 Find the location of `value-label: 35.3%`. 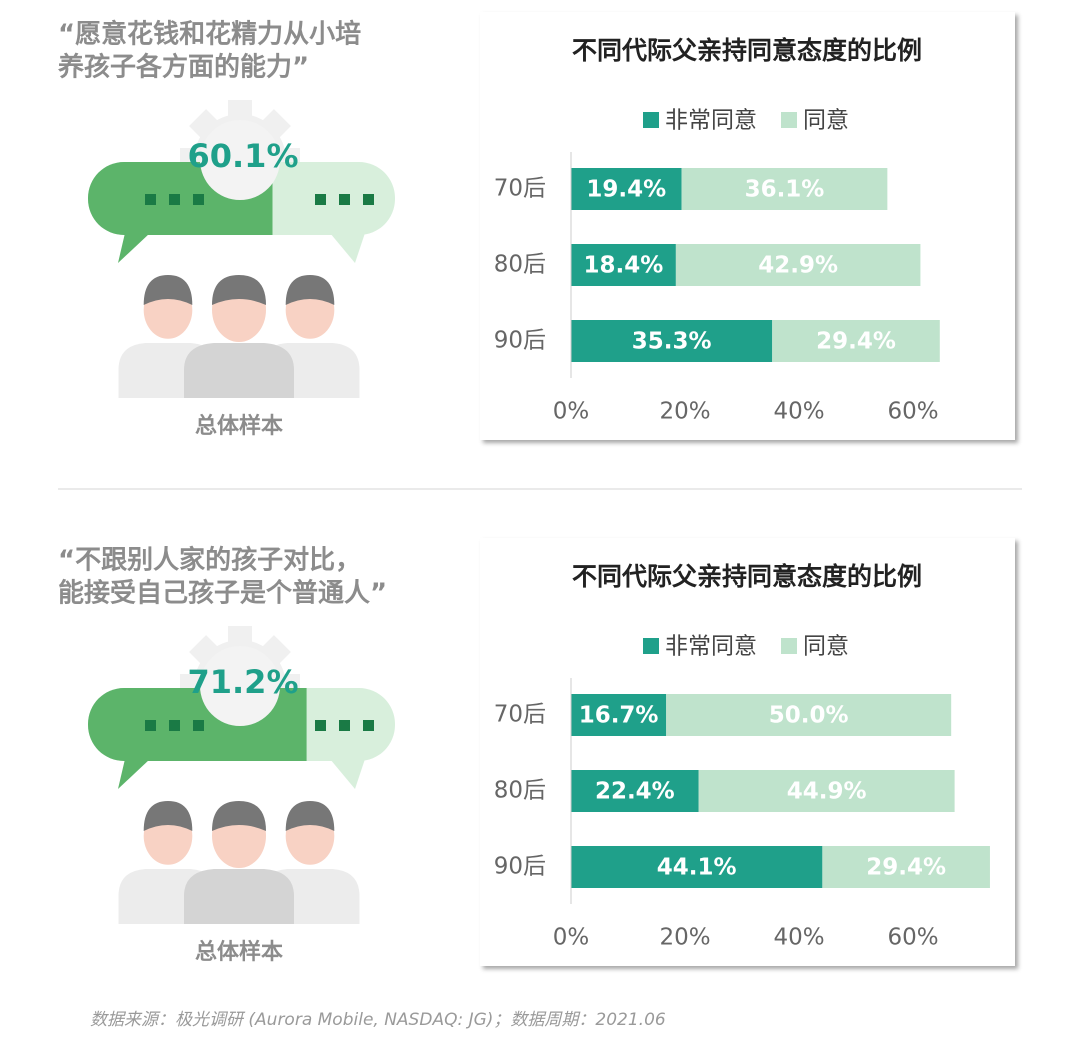

value-label: 35.3% is located at coordinates (672, 342).